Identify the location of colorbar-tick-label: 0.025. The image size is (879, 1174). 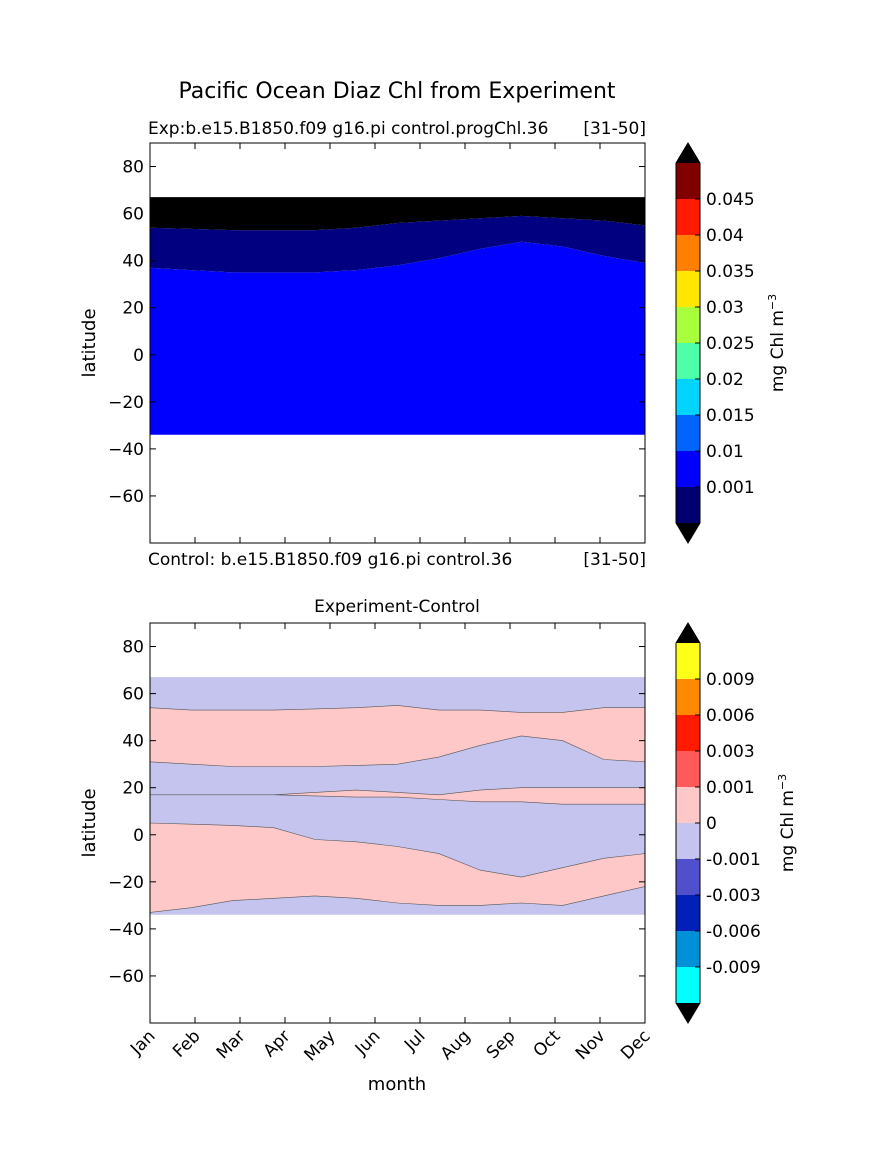
(730, 344).